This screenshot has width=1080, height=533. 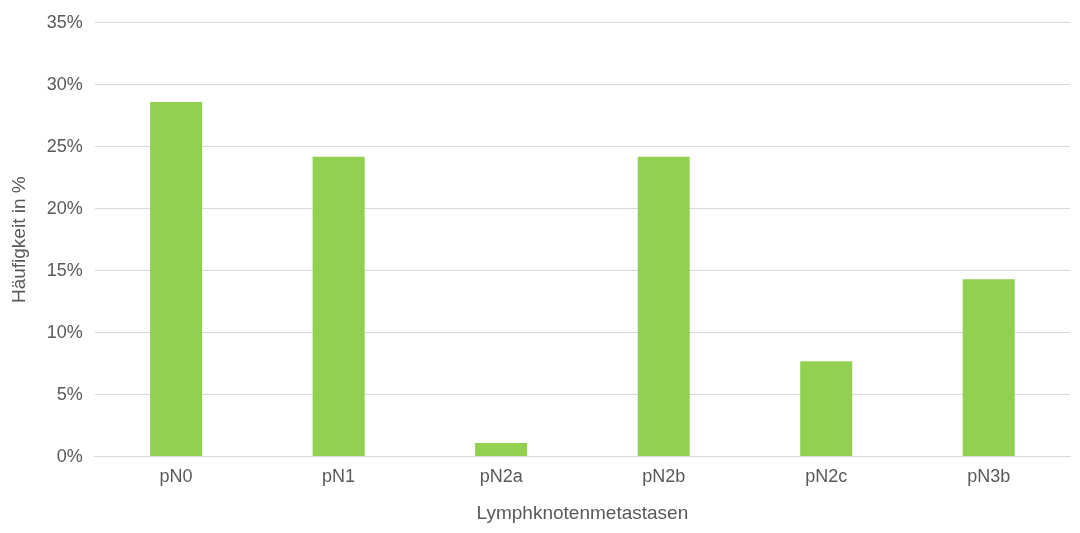 I want to click on y-axis-title: Häufigkeit in %, so click(x=18, y=240).